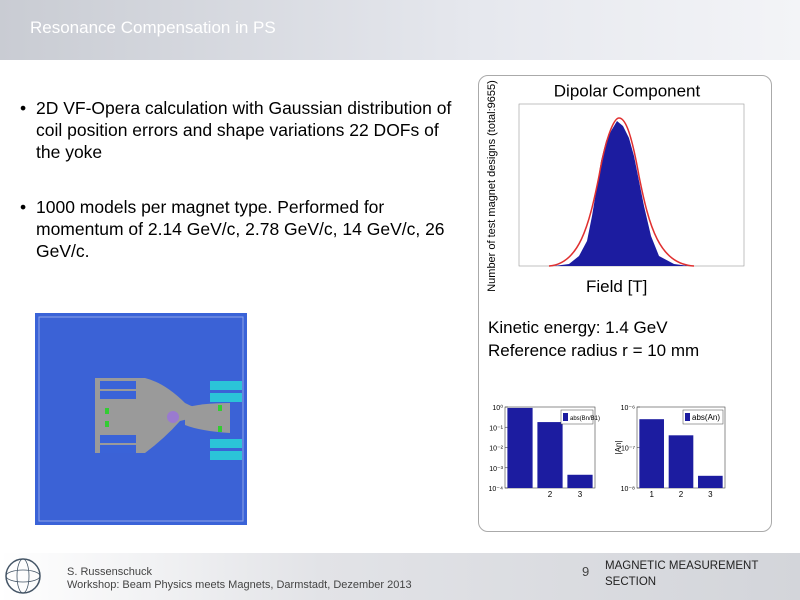 The width and height of the screenshot is (800, 600). What do you see at coordinates (400, 576) in the screenshot?
I see `footer-band` at bounding box center [400, 576].